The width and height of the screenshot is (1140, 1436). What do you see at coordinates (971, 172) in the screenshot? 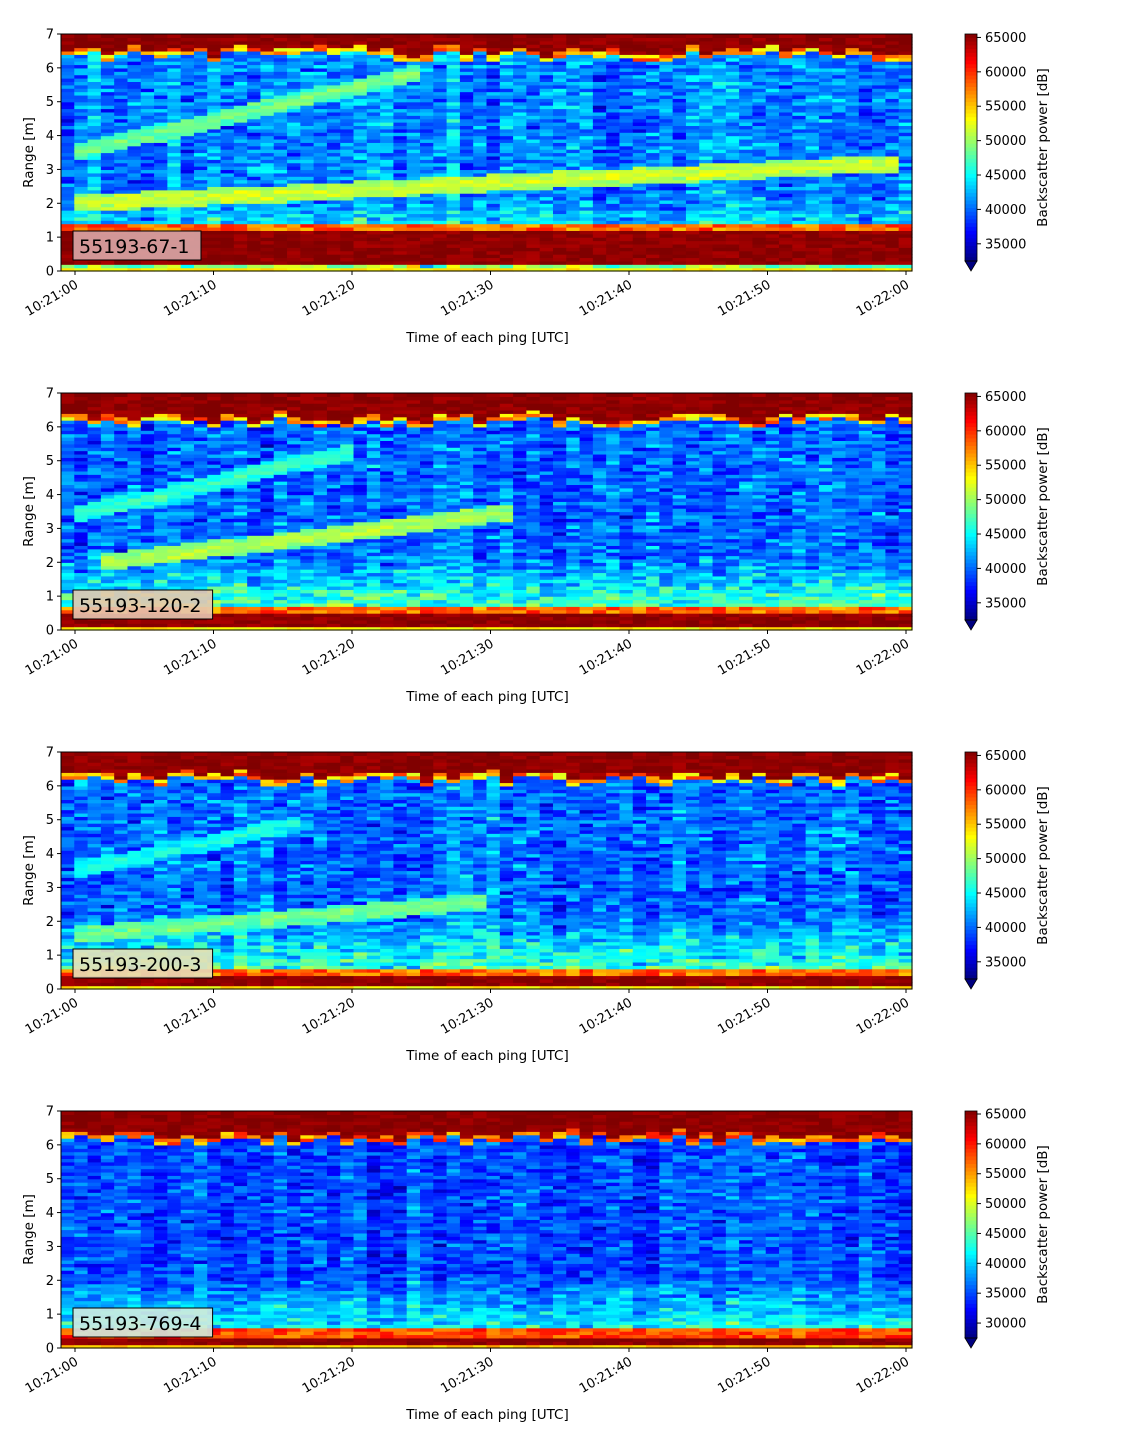
I see `colorbar-segment` at bounding box center [971, 172].